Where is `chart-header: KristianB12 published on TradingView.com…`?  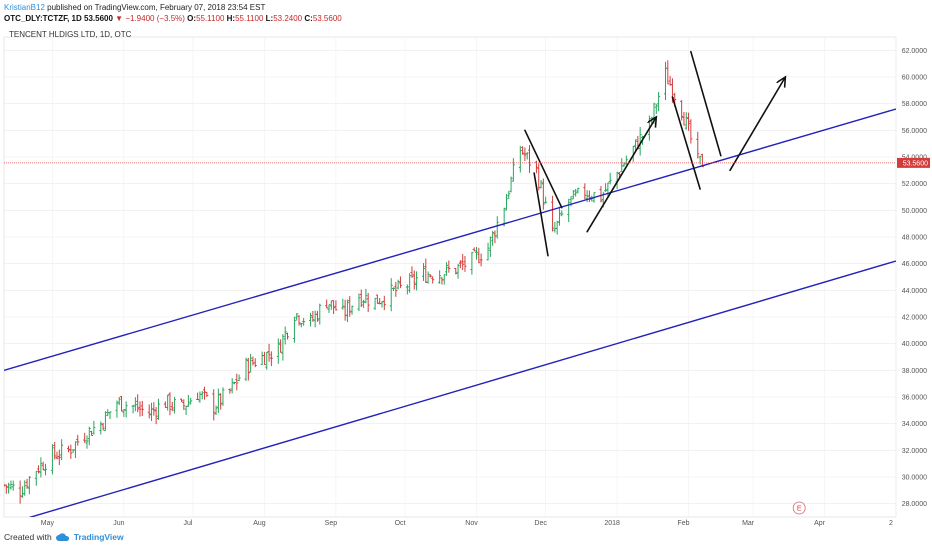
chart-header: KristianB12 published on TradingView.com… is located at coordinates (173, 13).